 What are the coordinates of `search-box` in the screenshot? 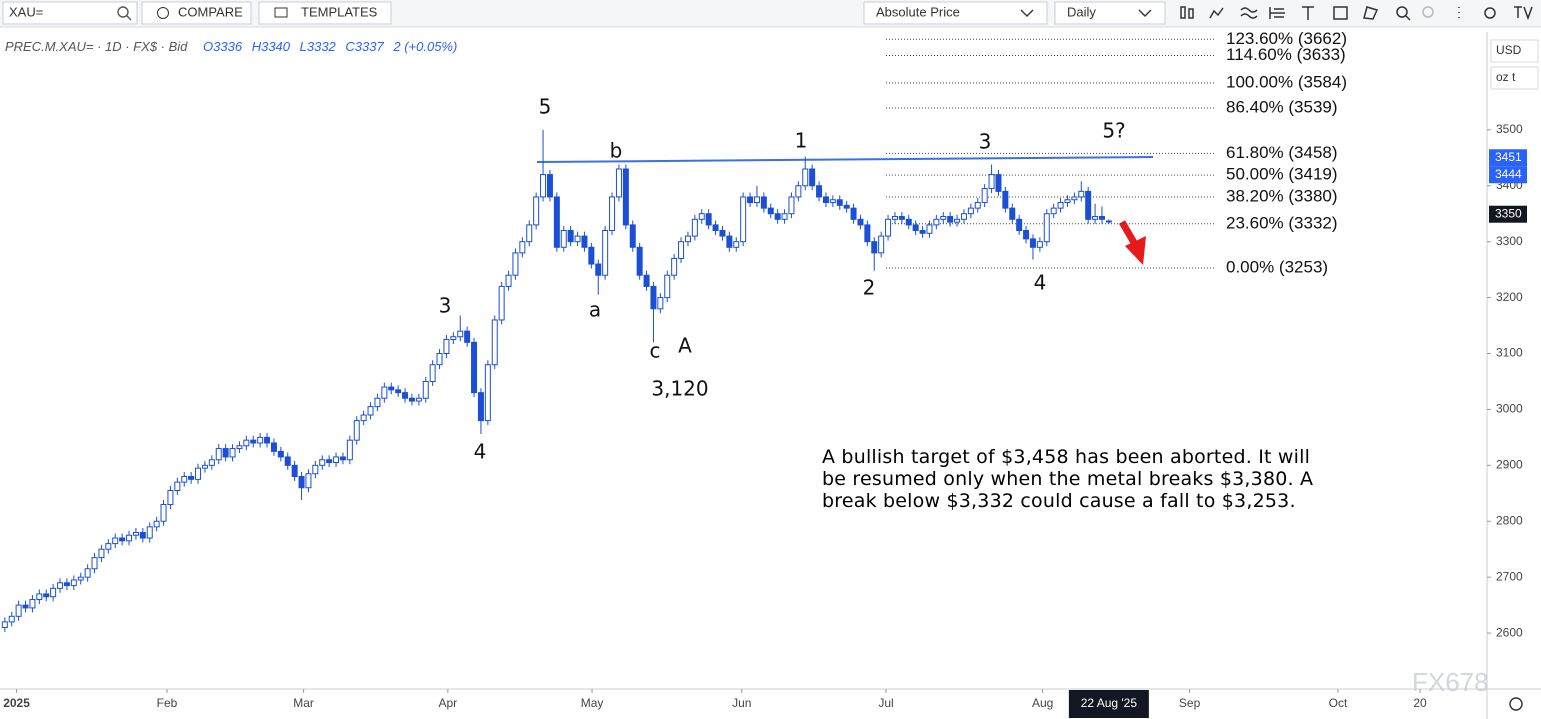 It's located at (70, 13).